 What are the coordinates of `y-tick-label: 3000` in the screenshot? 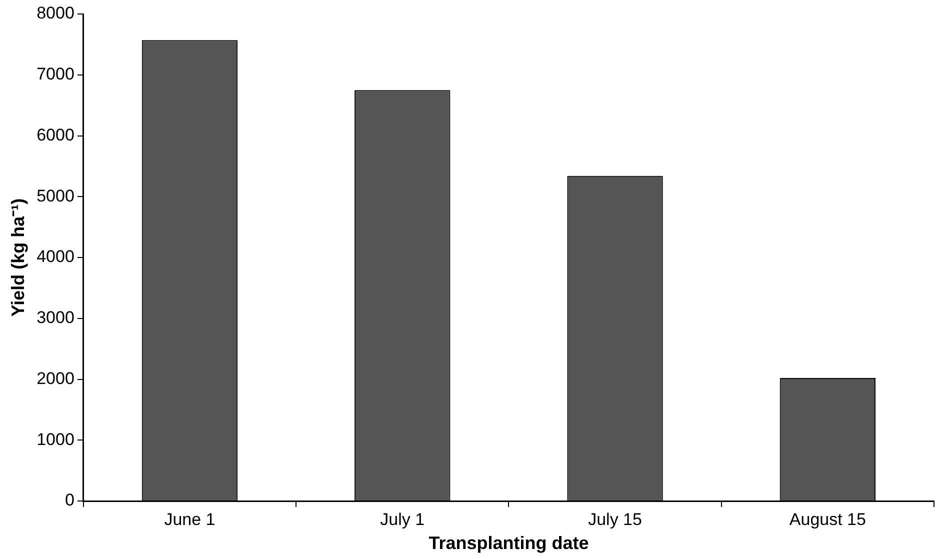 It's located at (55, 318).